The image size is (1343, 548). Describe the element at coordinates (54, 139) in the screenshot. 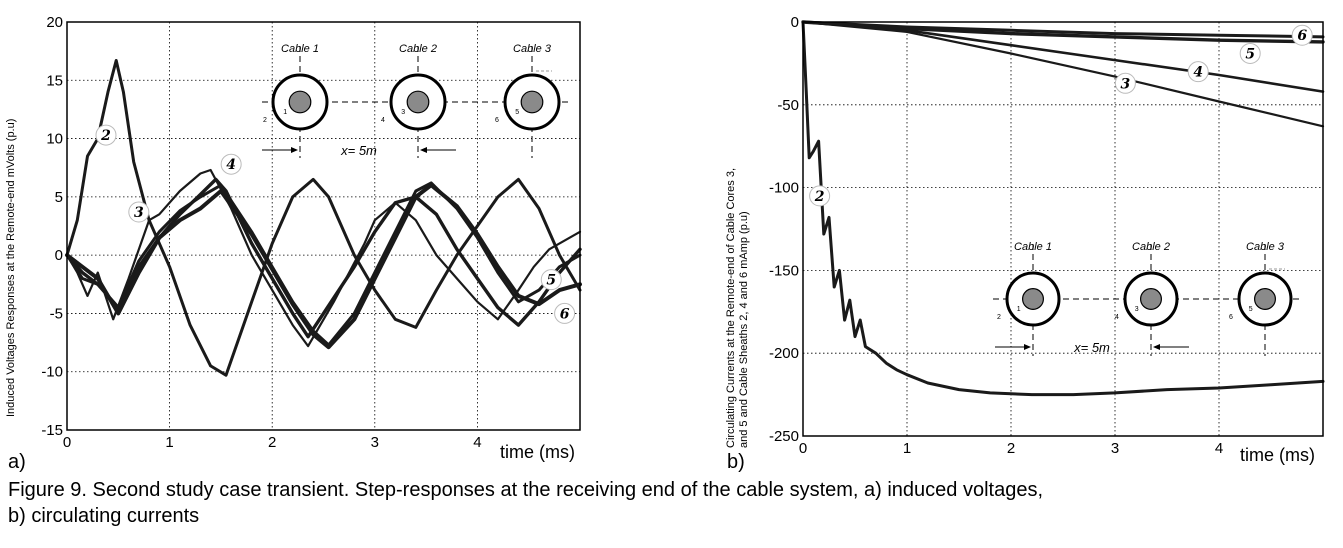

I see `a-y-tick-label: 10` at that location.